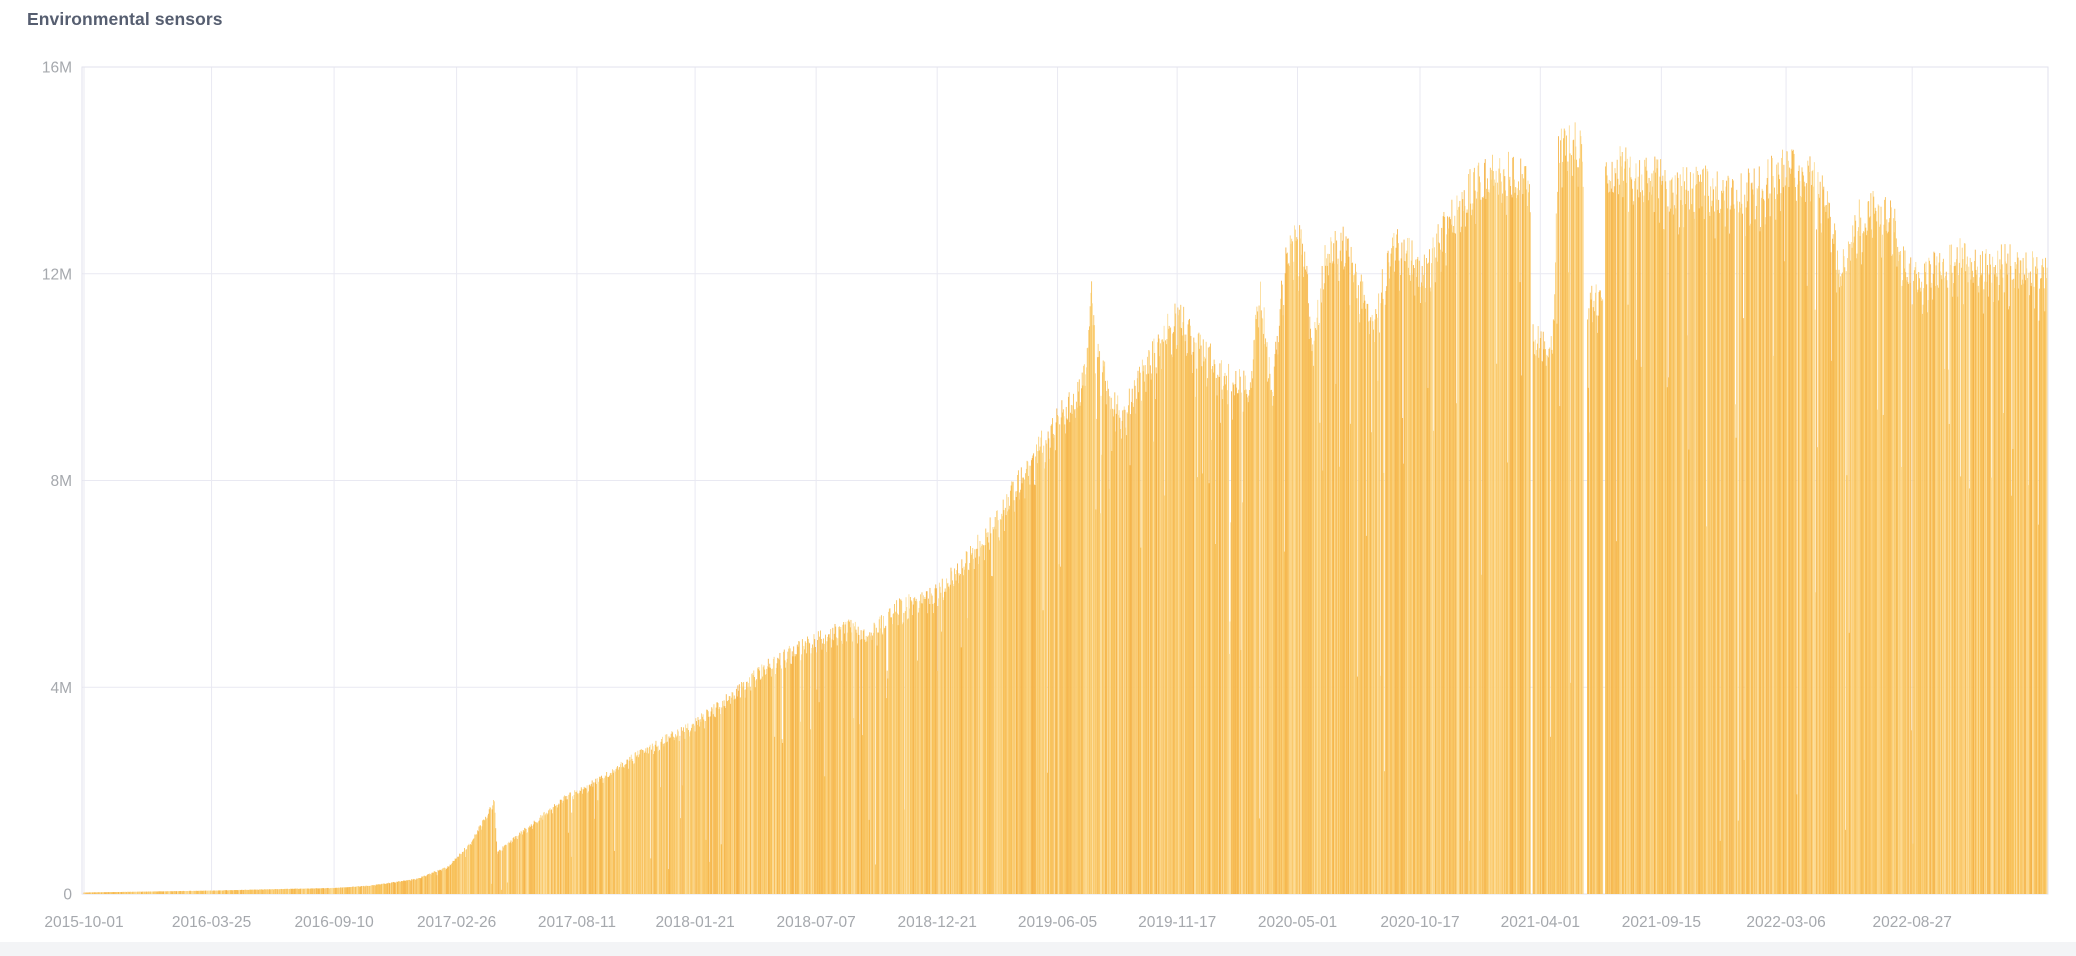 The width and height of the screenshot is (2076, 956). Describe the element at coordinates (456, 922) in the screenshot. I see `svg-text: 2017-02-26` at that location.